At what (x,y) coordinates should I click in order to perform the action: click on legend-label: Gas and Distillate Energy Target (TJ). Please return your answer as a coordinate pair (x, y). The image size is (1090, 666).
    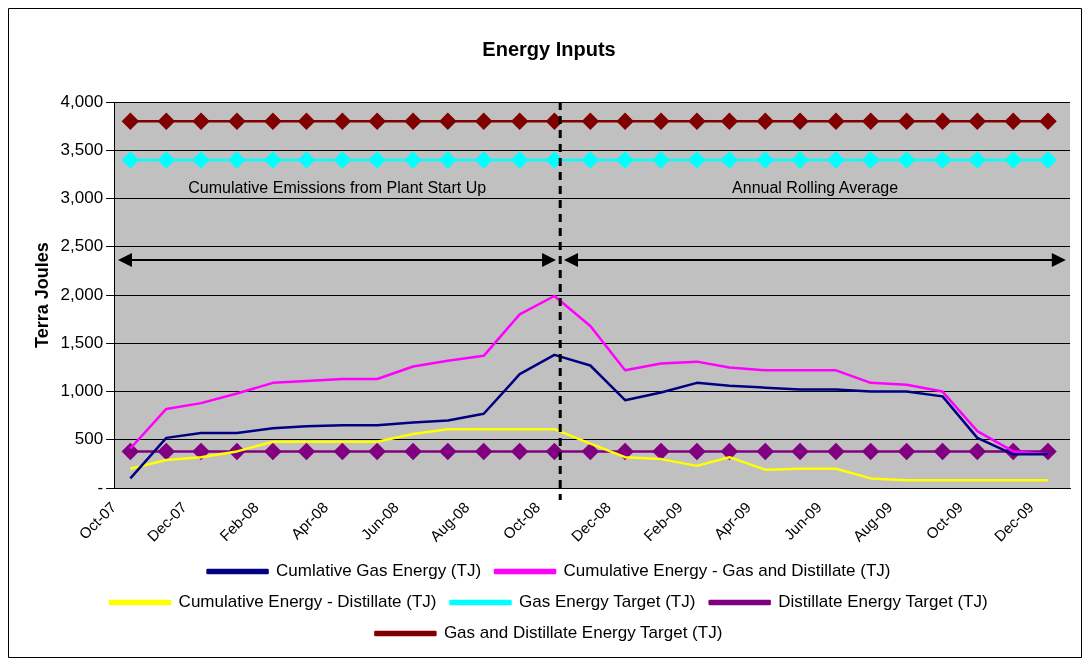
    Looking at the image, I should click on (583, 633).